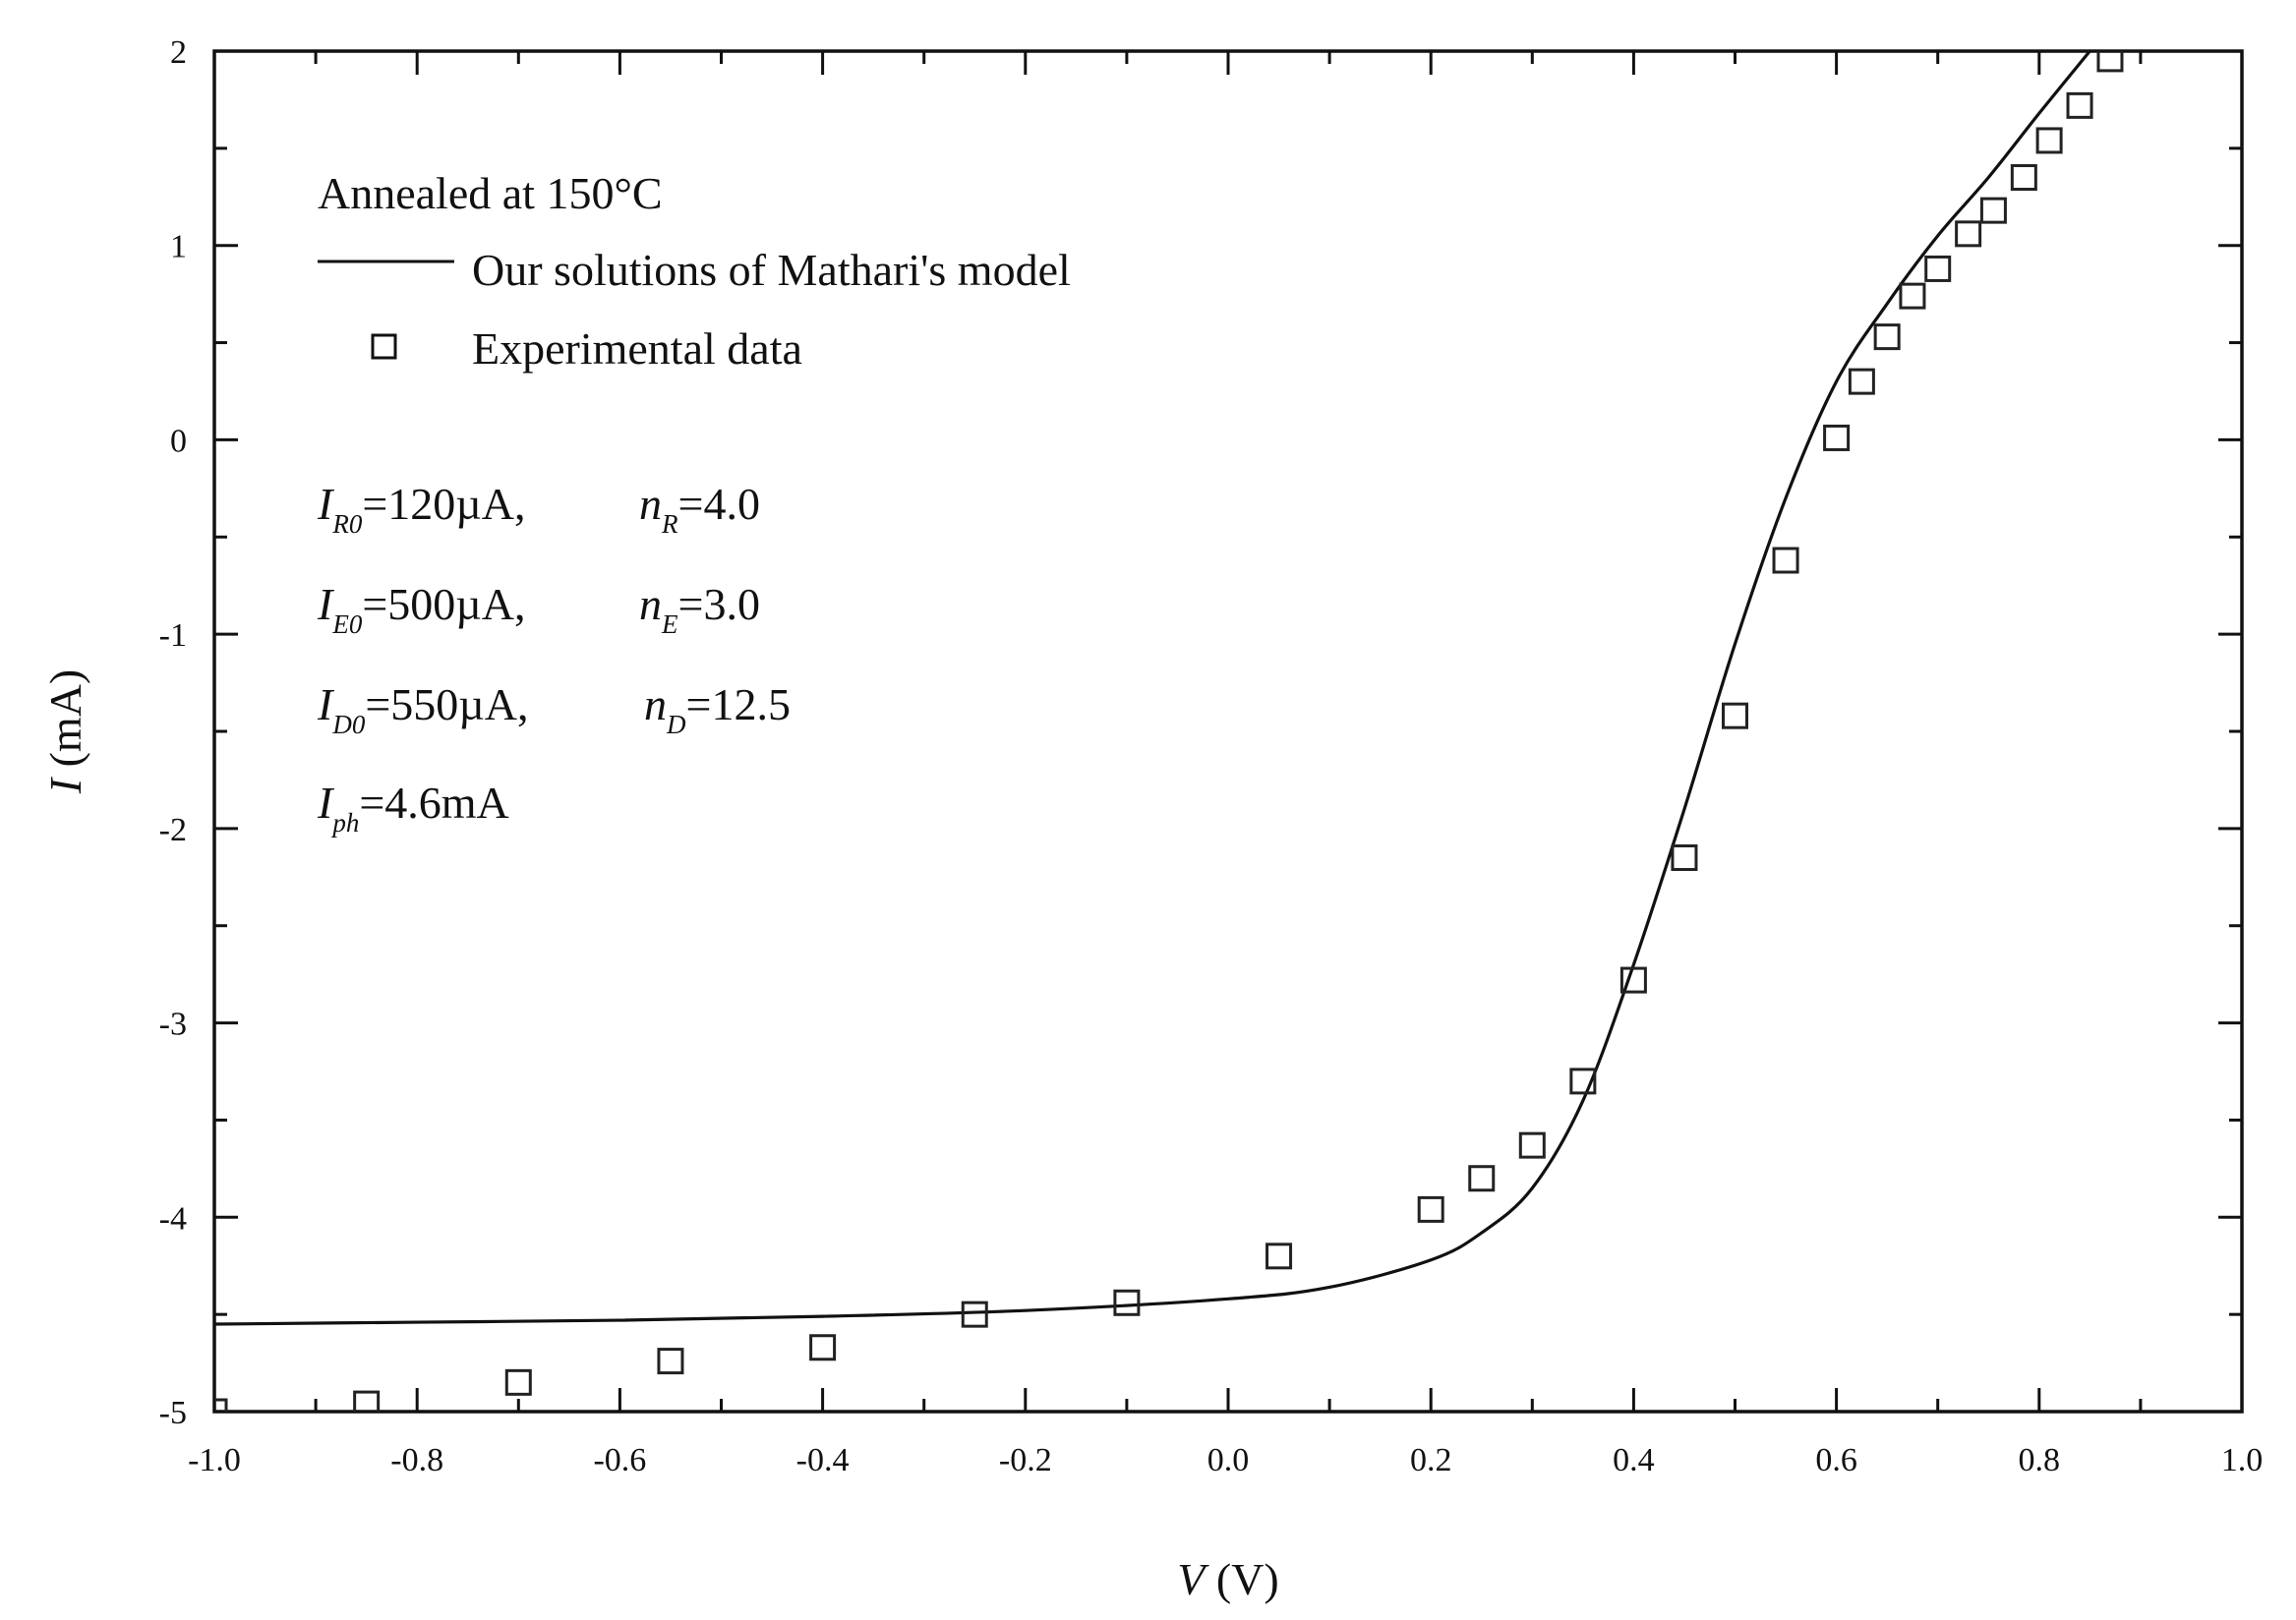  Describe the element at coordinates (326, 504) in the screenshot. I see `param-r-symbol: I` at that location.